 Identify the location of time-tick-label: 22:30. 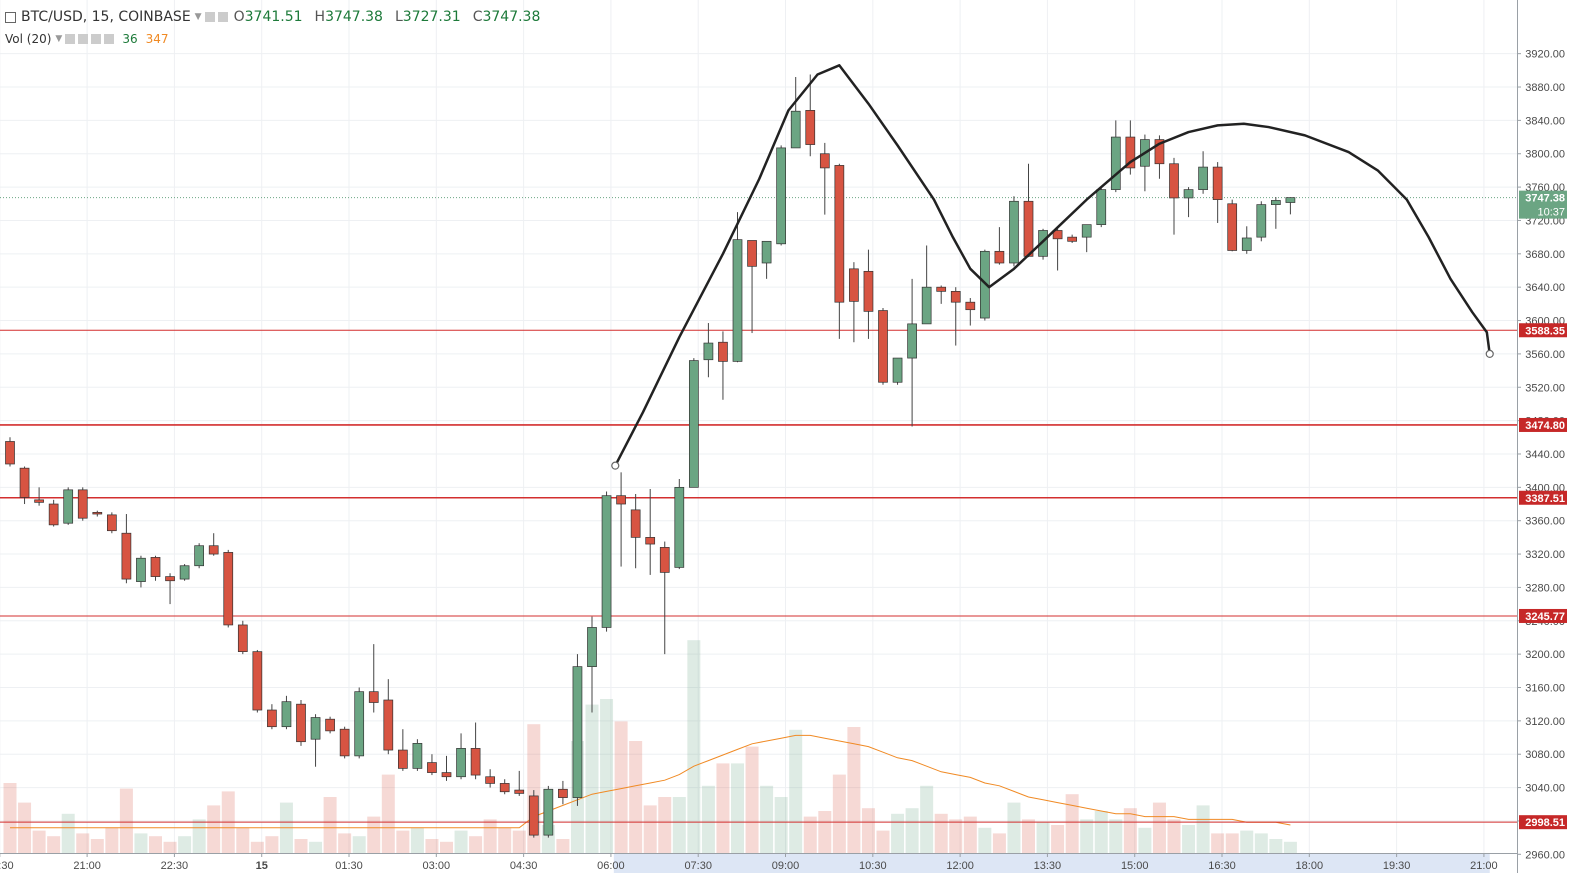
(175, 866).